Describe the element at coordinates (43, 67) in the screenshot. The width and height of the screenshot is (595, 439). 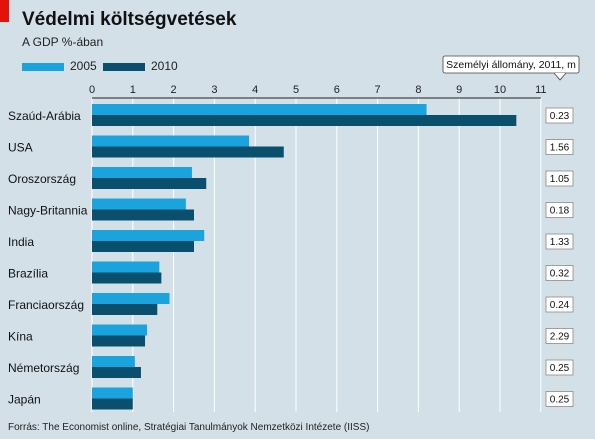
I see `legend-swatch-2005` at that location.